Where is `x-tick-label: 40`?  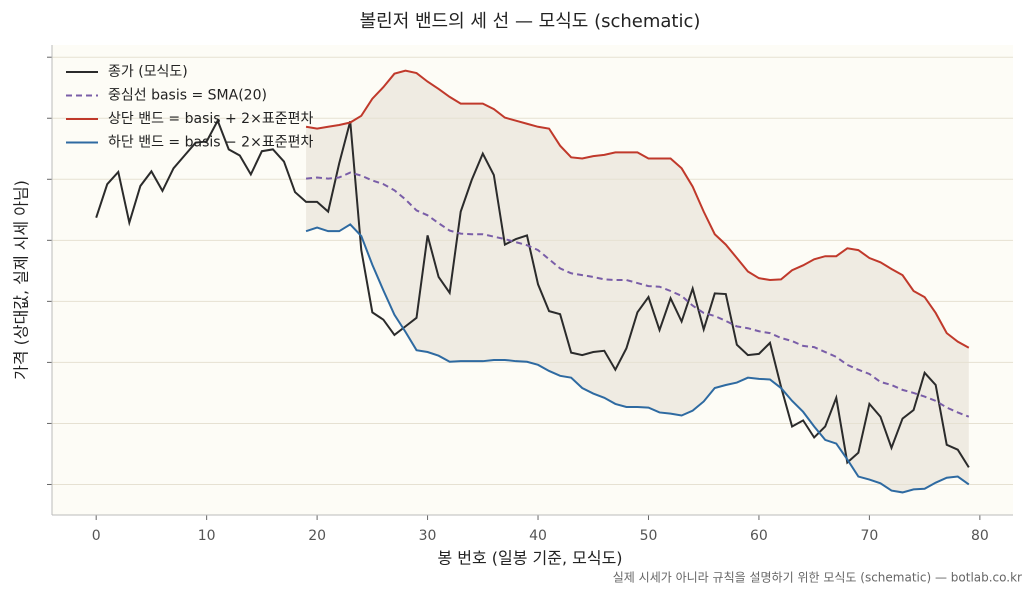 x-tick-label: 40 is located at coordinates (538, 536).